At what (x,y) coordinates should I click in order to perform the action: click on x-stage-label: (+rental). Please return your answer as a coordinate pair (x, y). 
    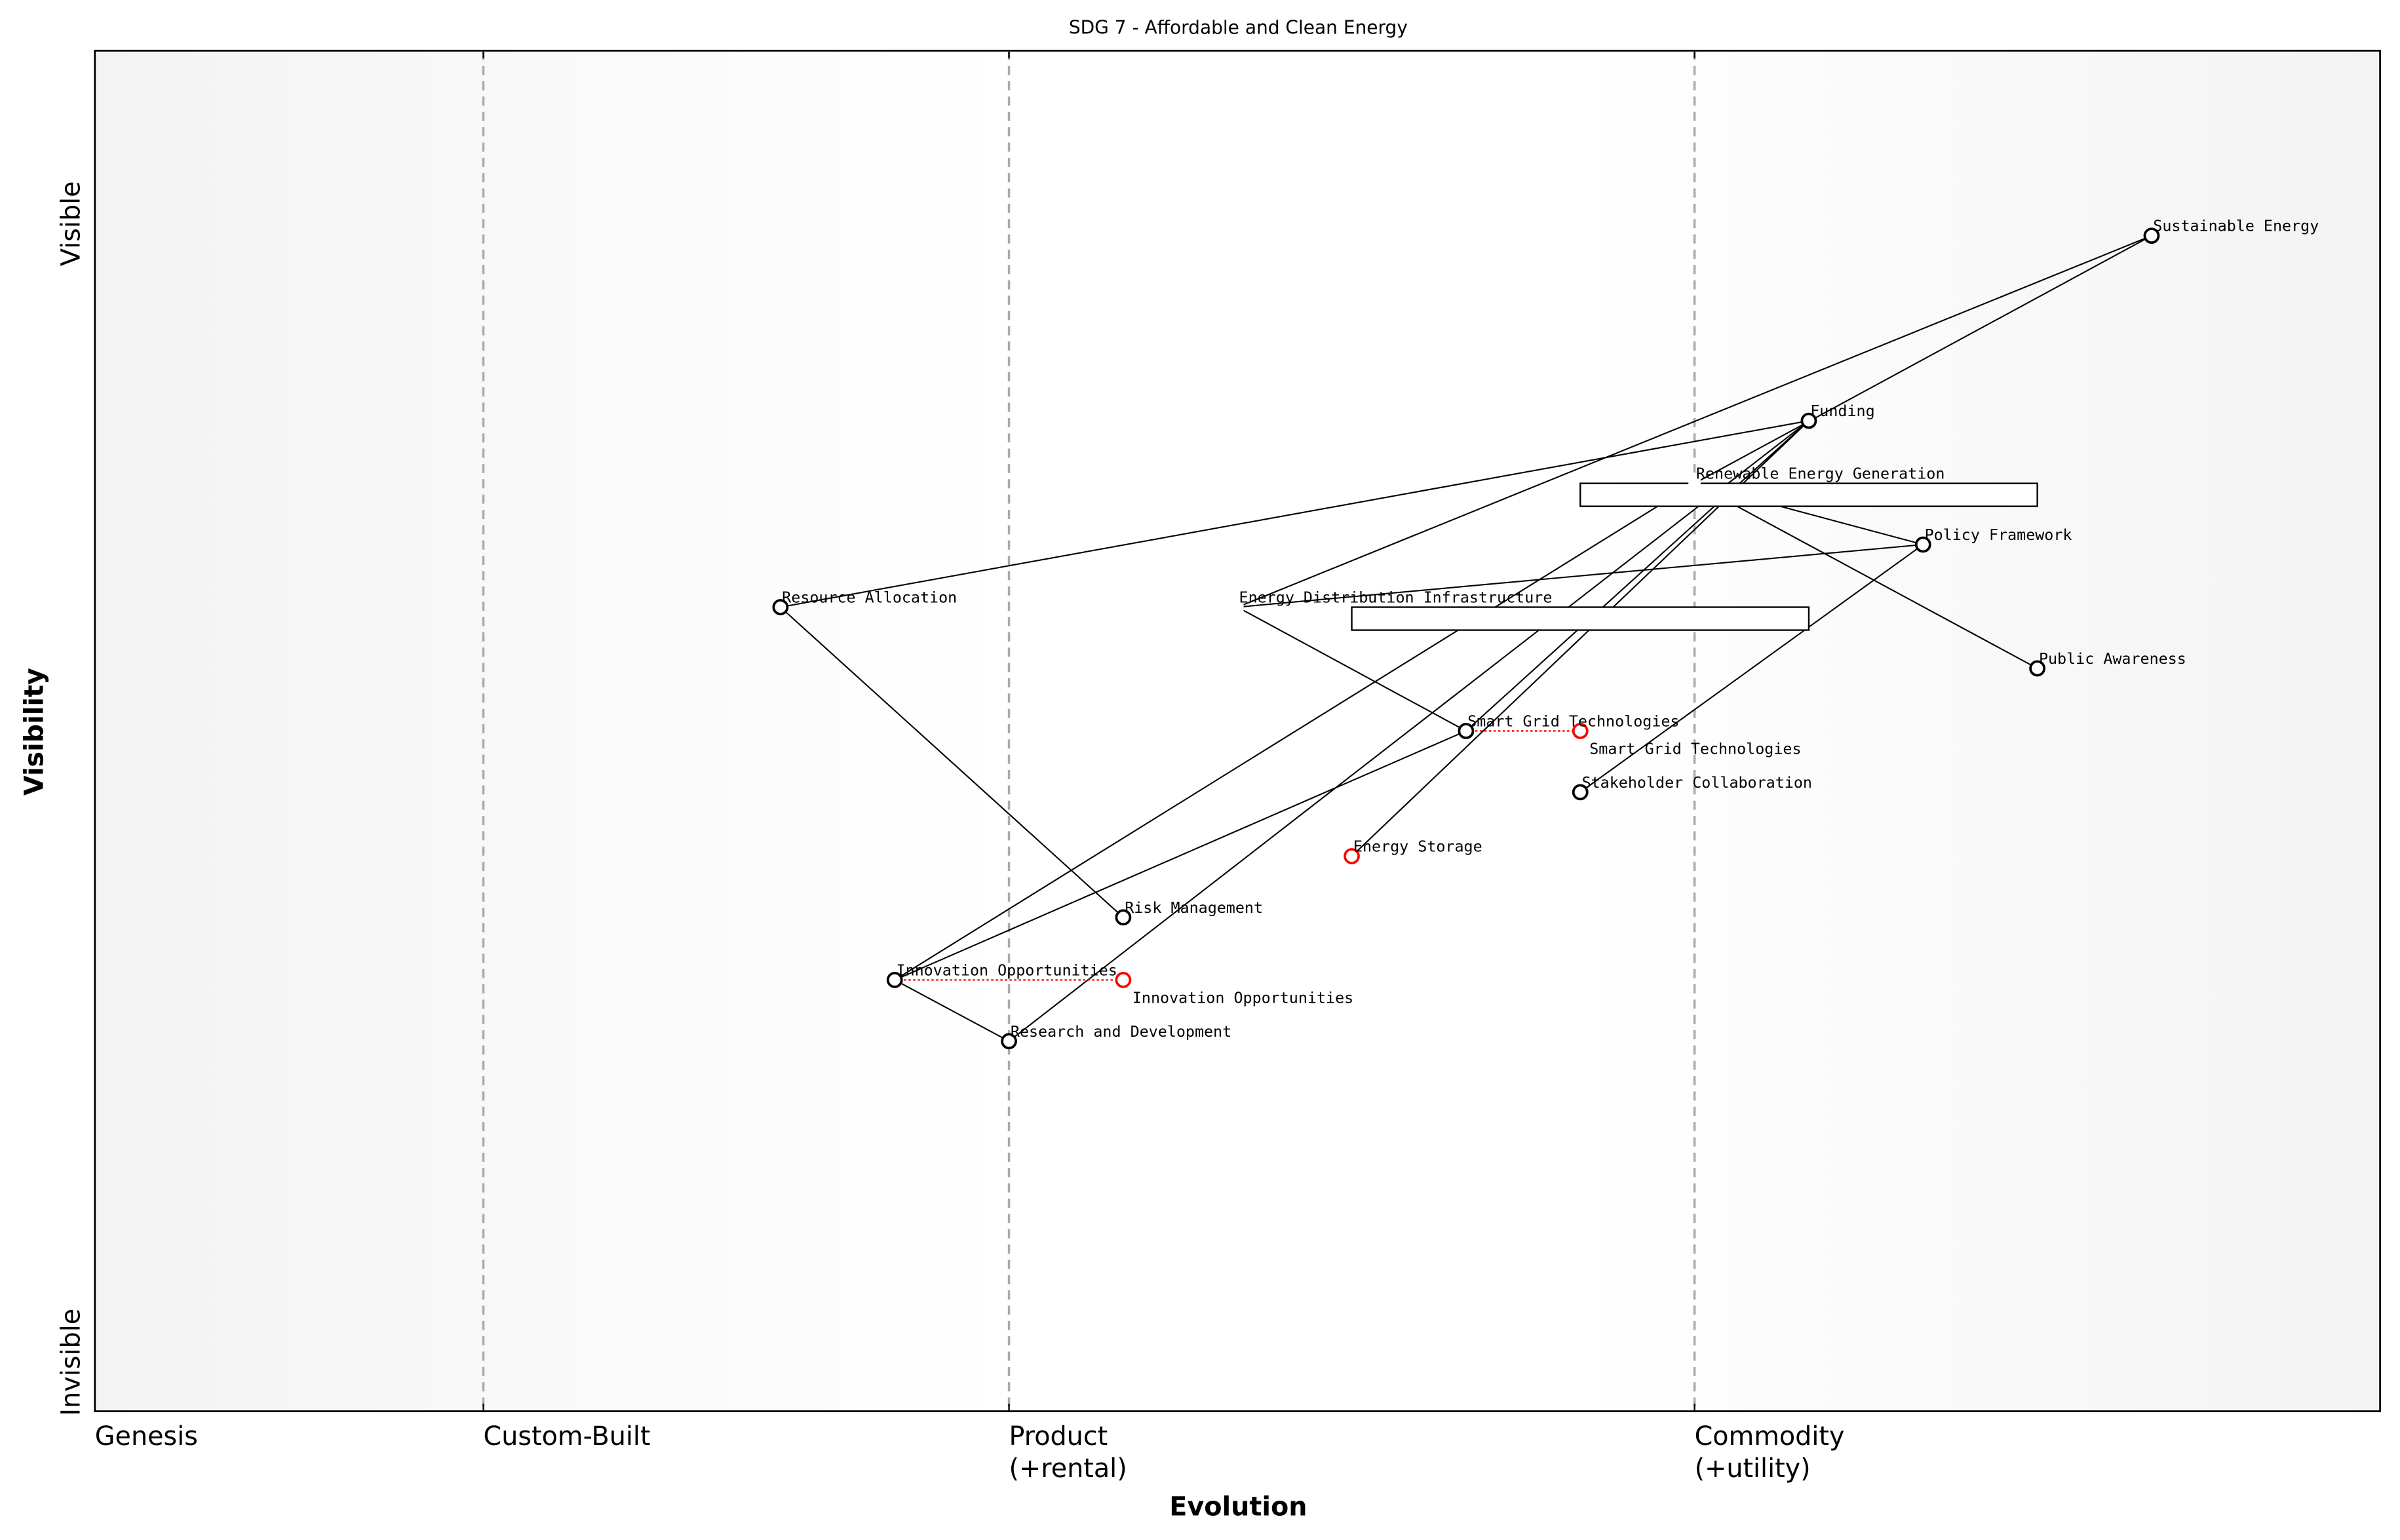
    Looking at the image, I should click on (1068, 1468).